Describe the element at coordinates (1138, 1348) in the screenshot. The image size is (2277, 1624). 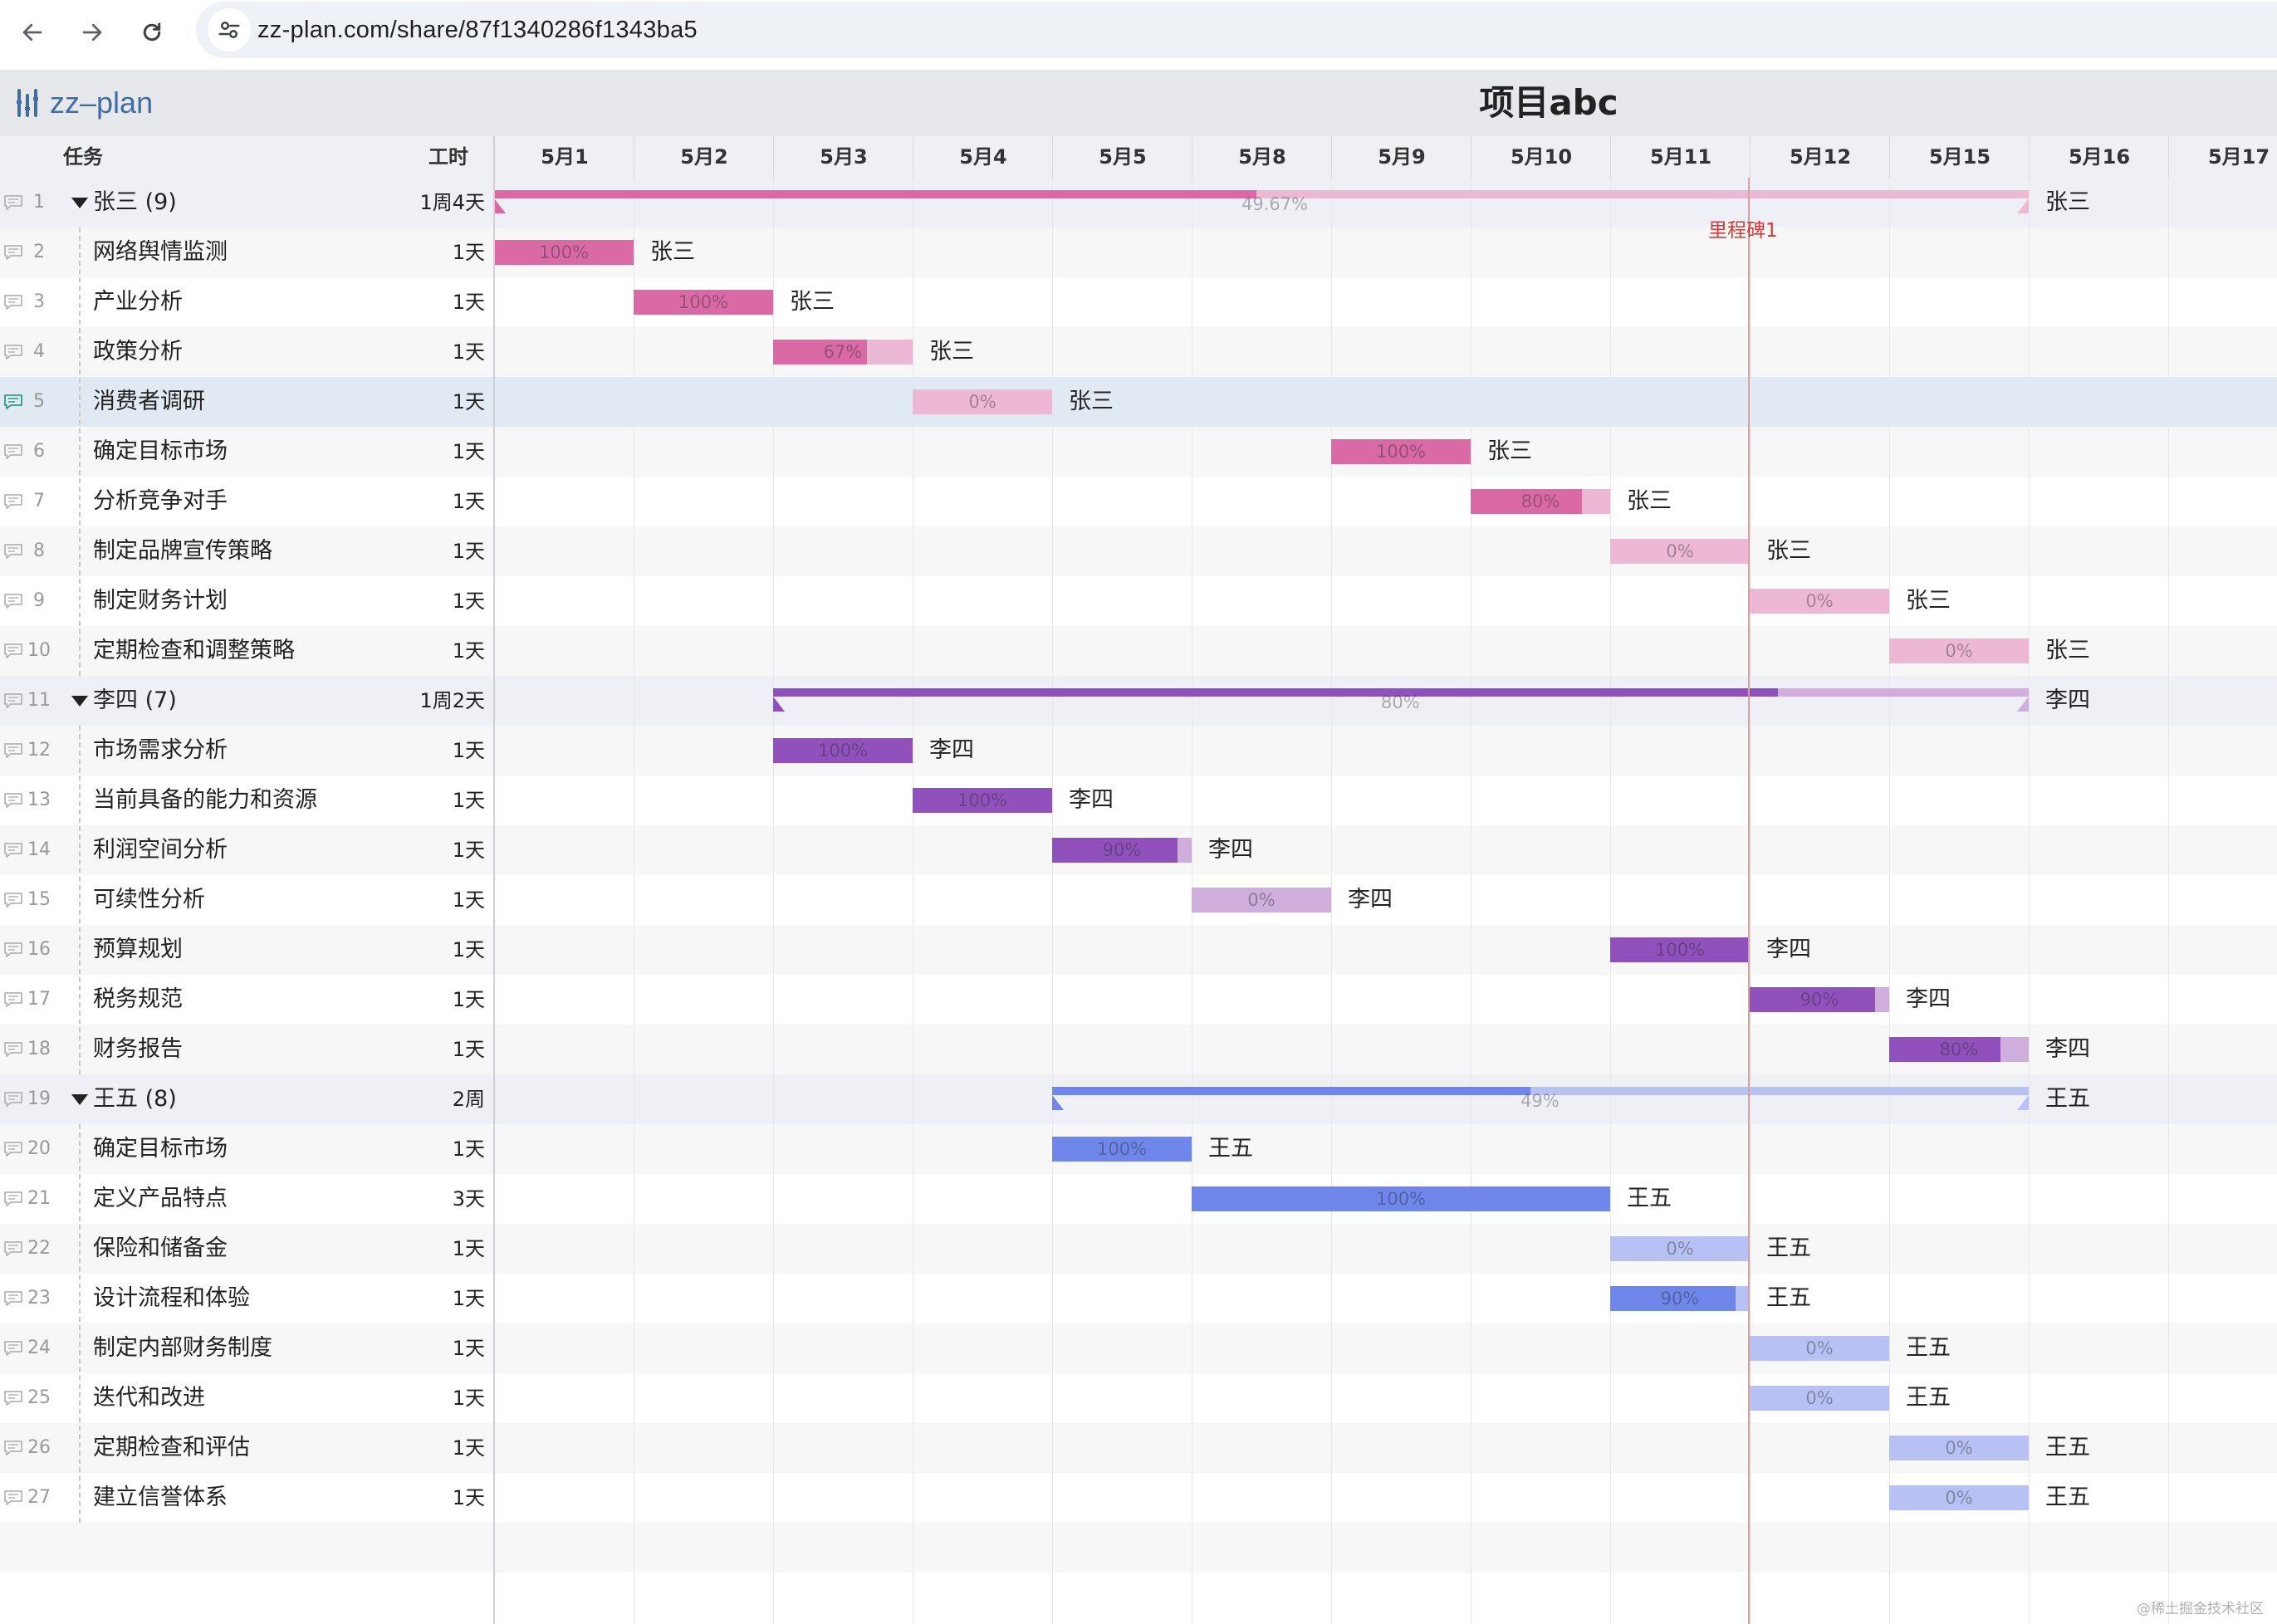
I see `task-row: 24 制定内部财务制度 1天` at that location.